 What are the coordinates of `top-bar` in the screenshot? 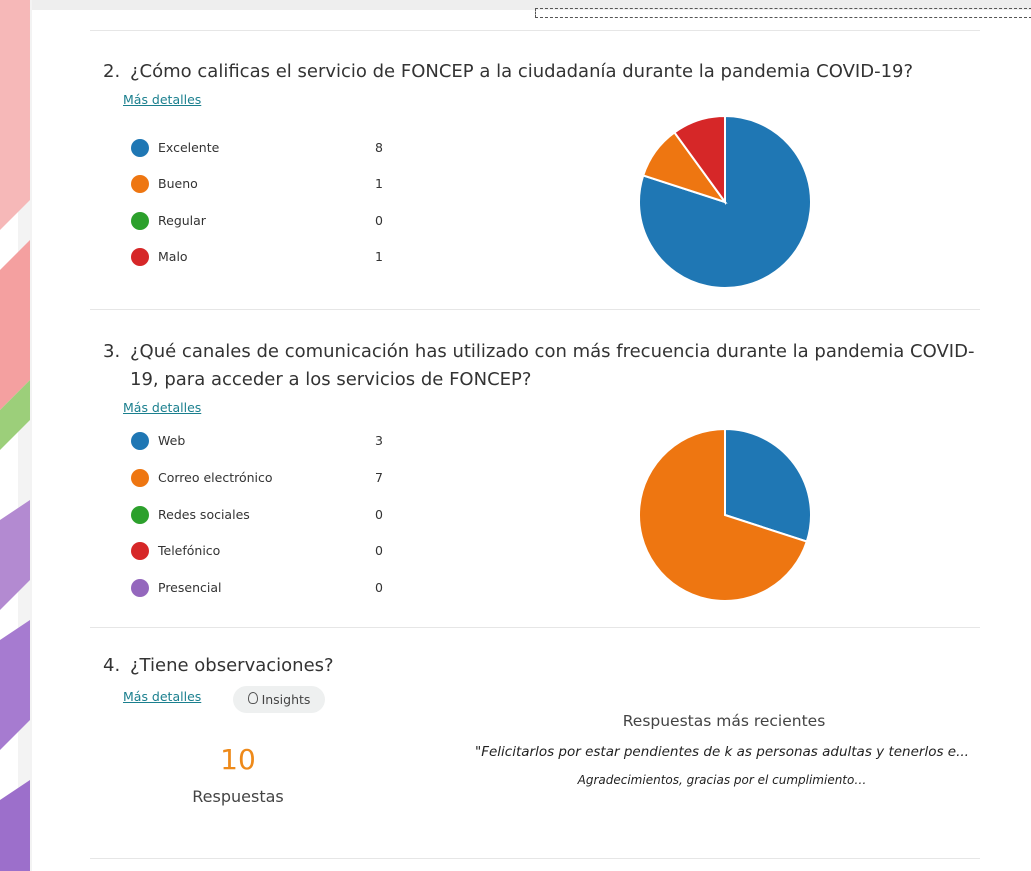 It's located at (515, 5).